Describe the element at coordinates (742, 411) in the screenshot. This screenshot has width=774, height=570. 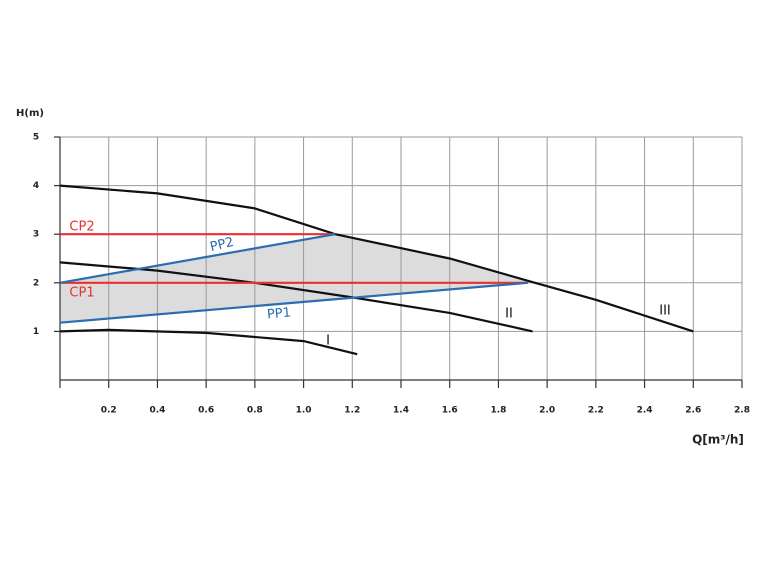
I see `x-tick-label: 2.8` at that location.